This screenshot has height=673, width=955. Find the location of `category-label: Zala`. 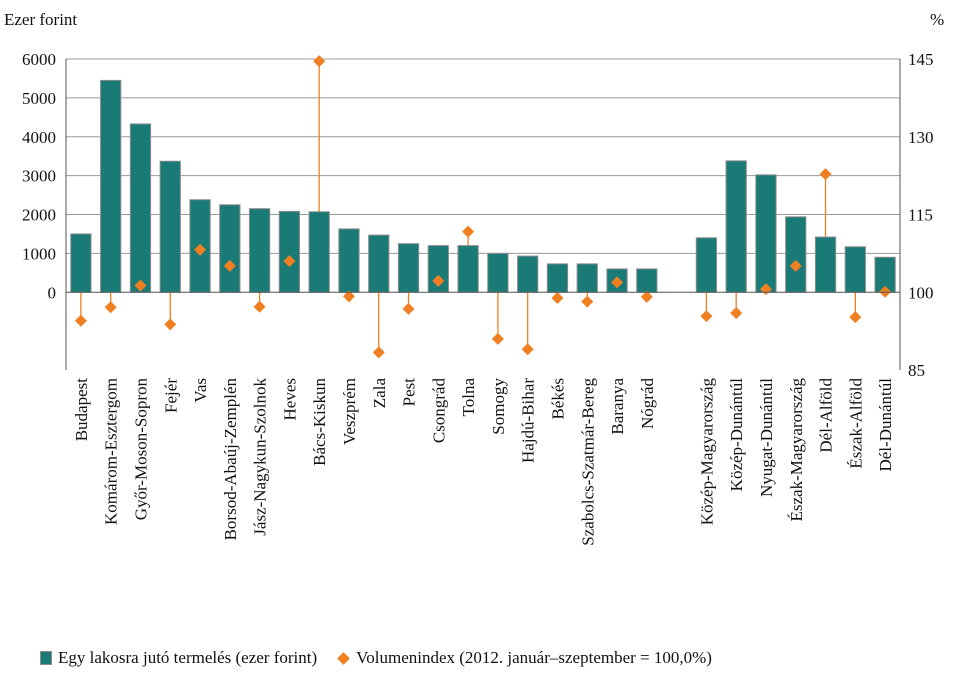

category-label: Zala is located at coordinates (379, 393).